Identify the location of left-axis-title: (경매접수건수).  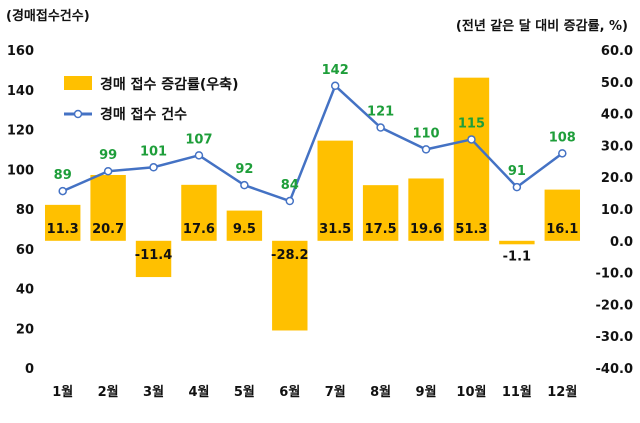
(48, 16).